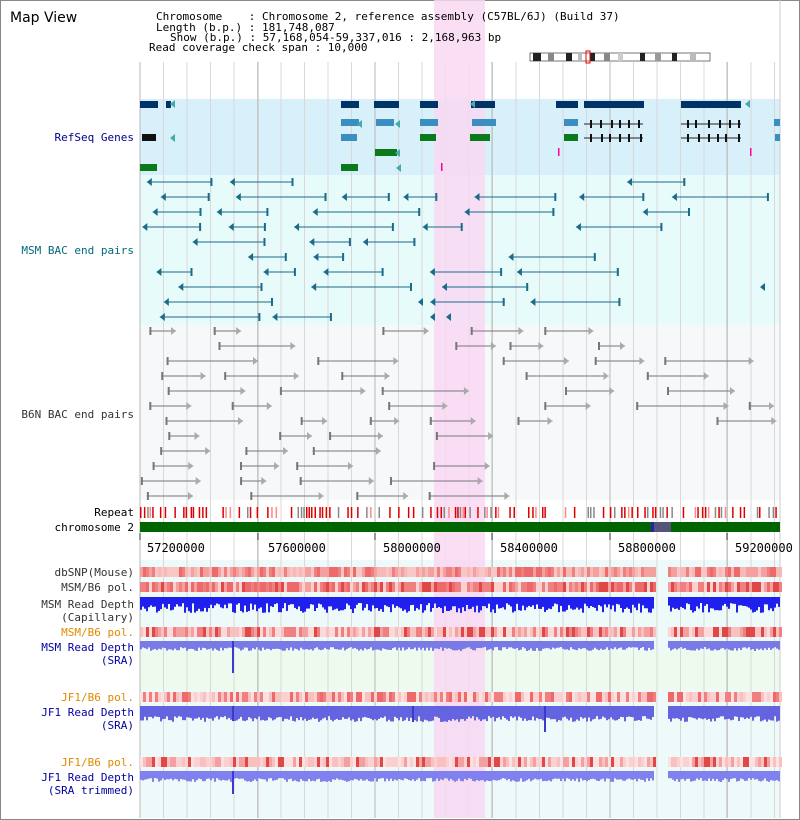 The height and width of the screenshot is (820, 800). What do you see at coordinates (87, 604) in the screenshot?
I see `track-label-msm-depth-cap: MSM Read Depth` at bounding box center [87, 604].